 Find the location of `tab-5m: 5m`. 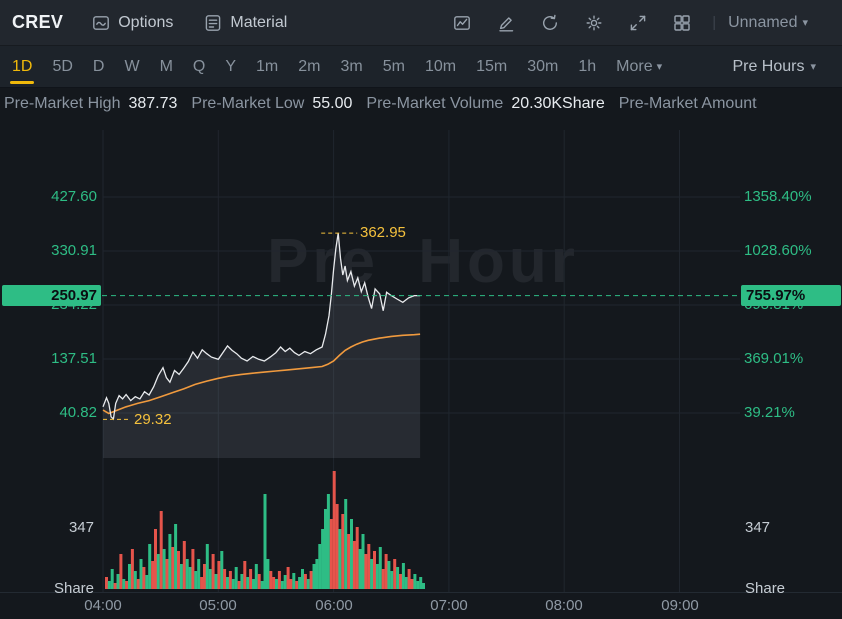

tab-5m: 5m is located at coordinates (393, 66).